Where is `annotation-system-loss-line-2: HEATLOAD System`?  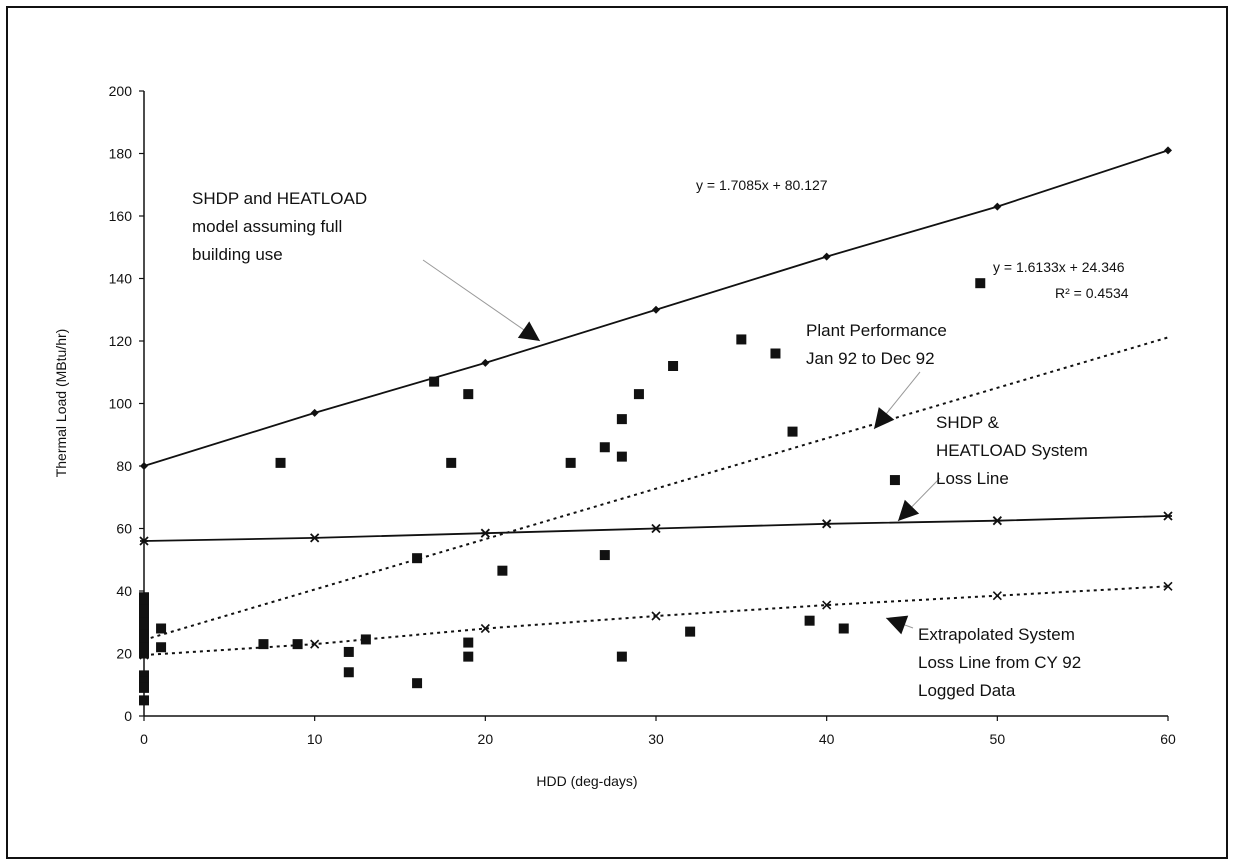
annotation-system-loss-line-2: HEATLOAD System is located at coordinates (1012, 450).